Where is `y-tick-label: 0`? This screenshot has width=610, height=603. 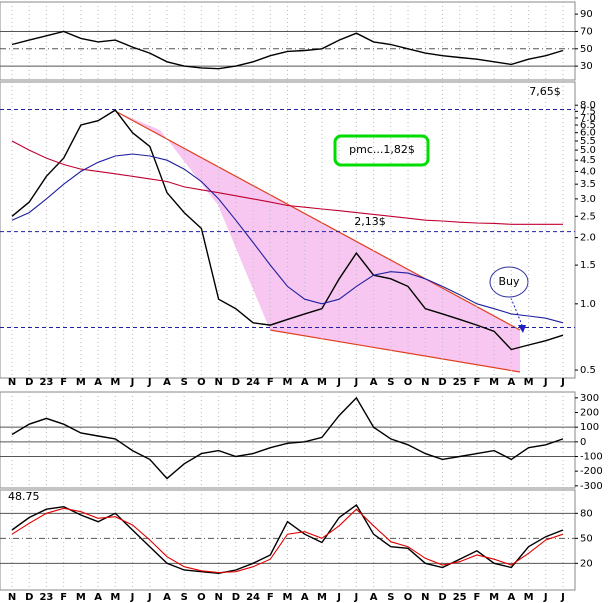
y-tick-label: 0 is located at coordinates (583, 442).